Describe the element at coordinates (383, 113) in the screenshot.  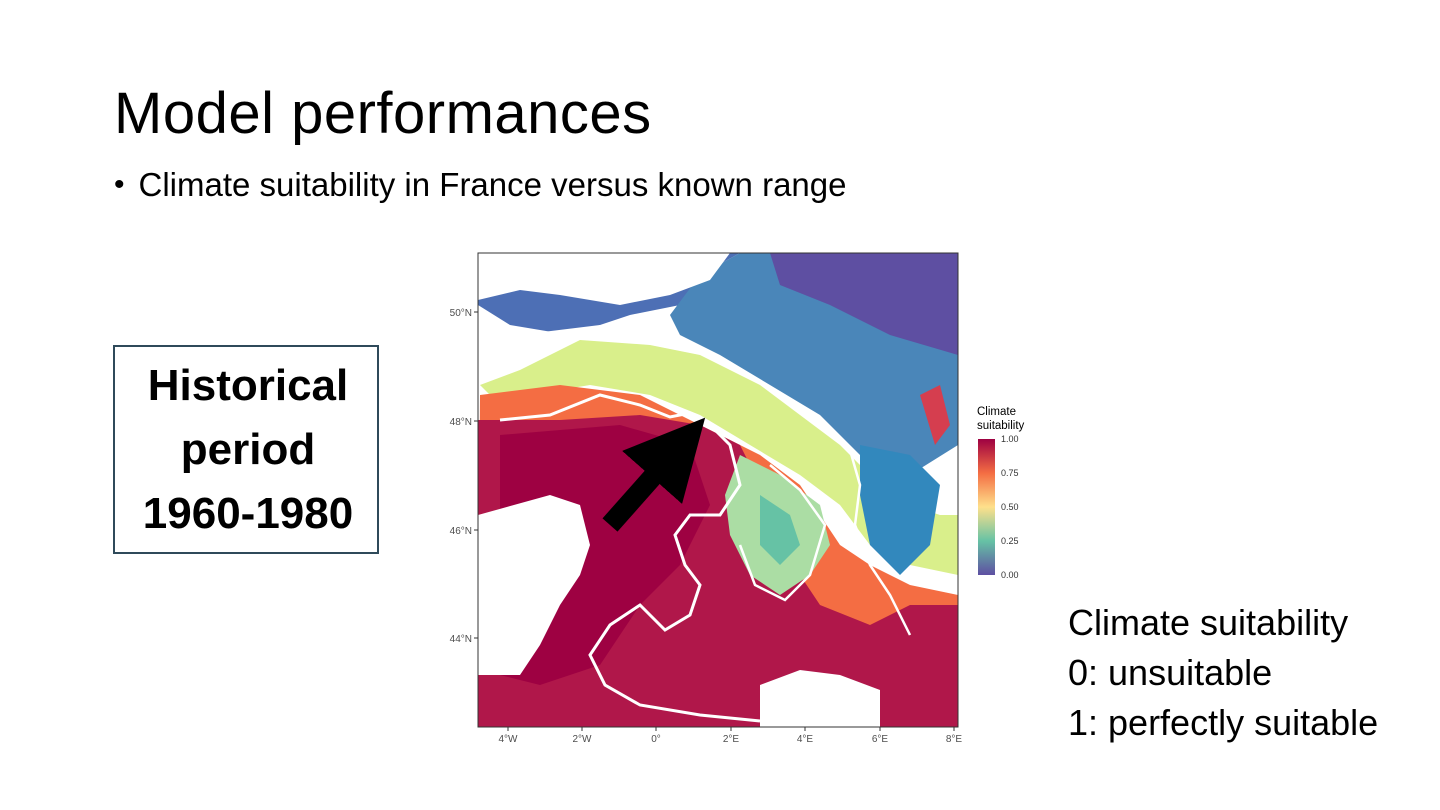
I see `slide-title: Model performances` at that location.